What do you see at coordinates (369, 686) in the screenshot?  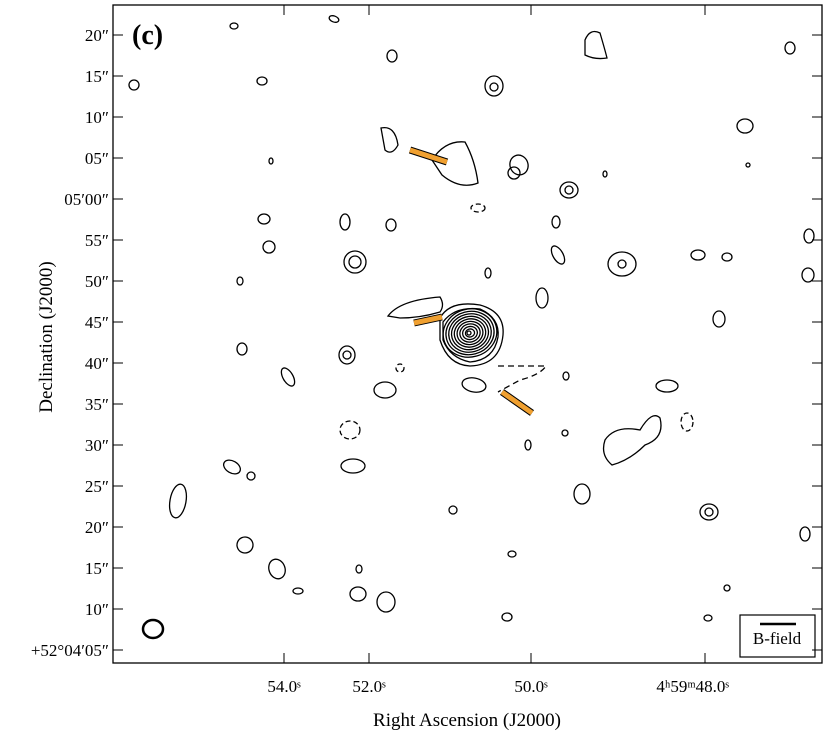 I see `x-tick-label: 52.0ˢ` at bounding box center [369, 686].